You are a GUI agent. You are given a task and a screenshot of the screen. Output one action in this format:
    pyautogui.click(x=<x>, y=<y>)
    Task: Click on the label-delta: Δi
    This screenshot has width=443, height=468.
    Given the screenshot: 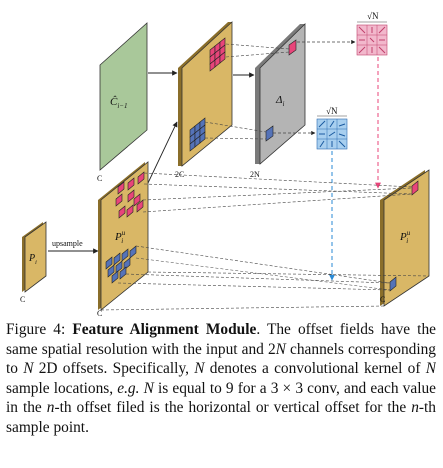 What is the action you would take?
    pyautogui.click(x=279, y=101)
    